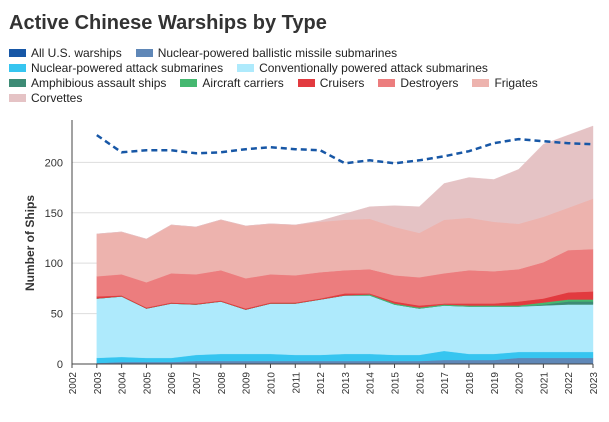  Describe the element at coordinates (445, 383) in the screenshot. I see `x-tick-label: 2017` at that location.